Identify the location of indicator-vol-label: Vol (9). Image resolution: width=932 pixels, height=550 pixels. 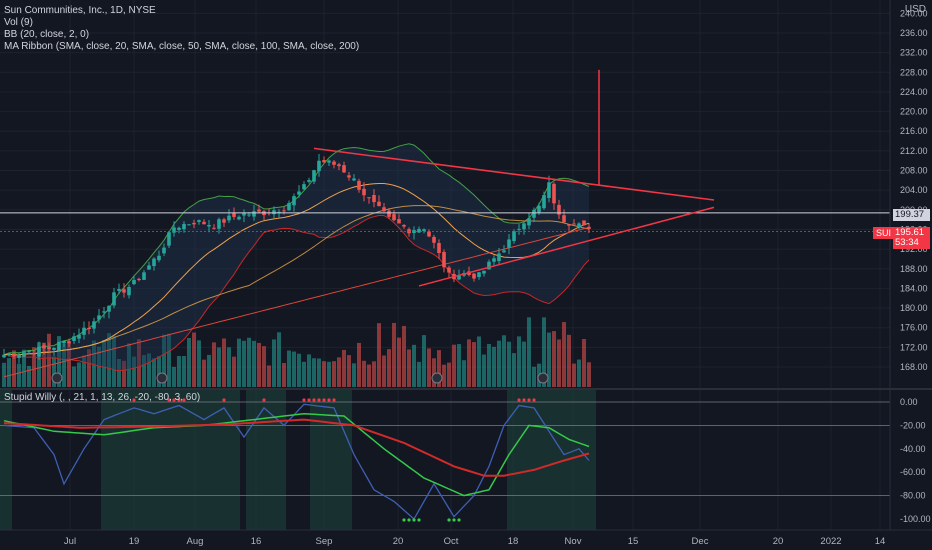
(18, 22).